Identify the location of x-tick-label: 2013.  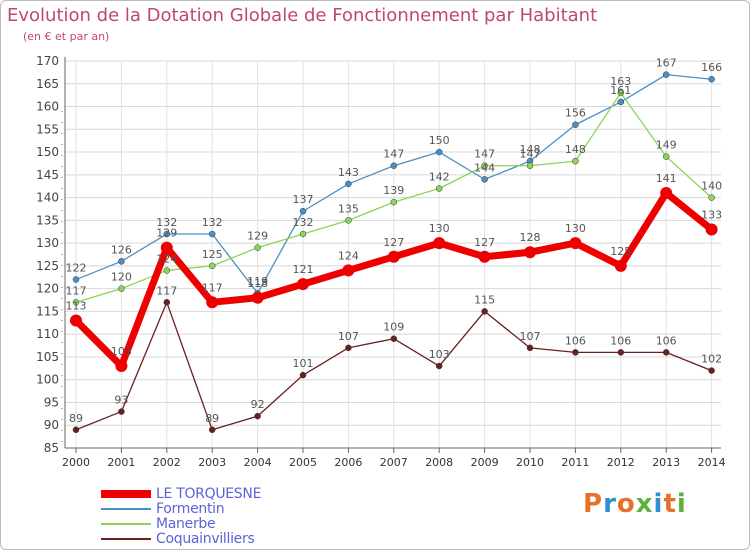
(666, 462).